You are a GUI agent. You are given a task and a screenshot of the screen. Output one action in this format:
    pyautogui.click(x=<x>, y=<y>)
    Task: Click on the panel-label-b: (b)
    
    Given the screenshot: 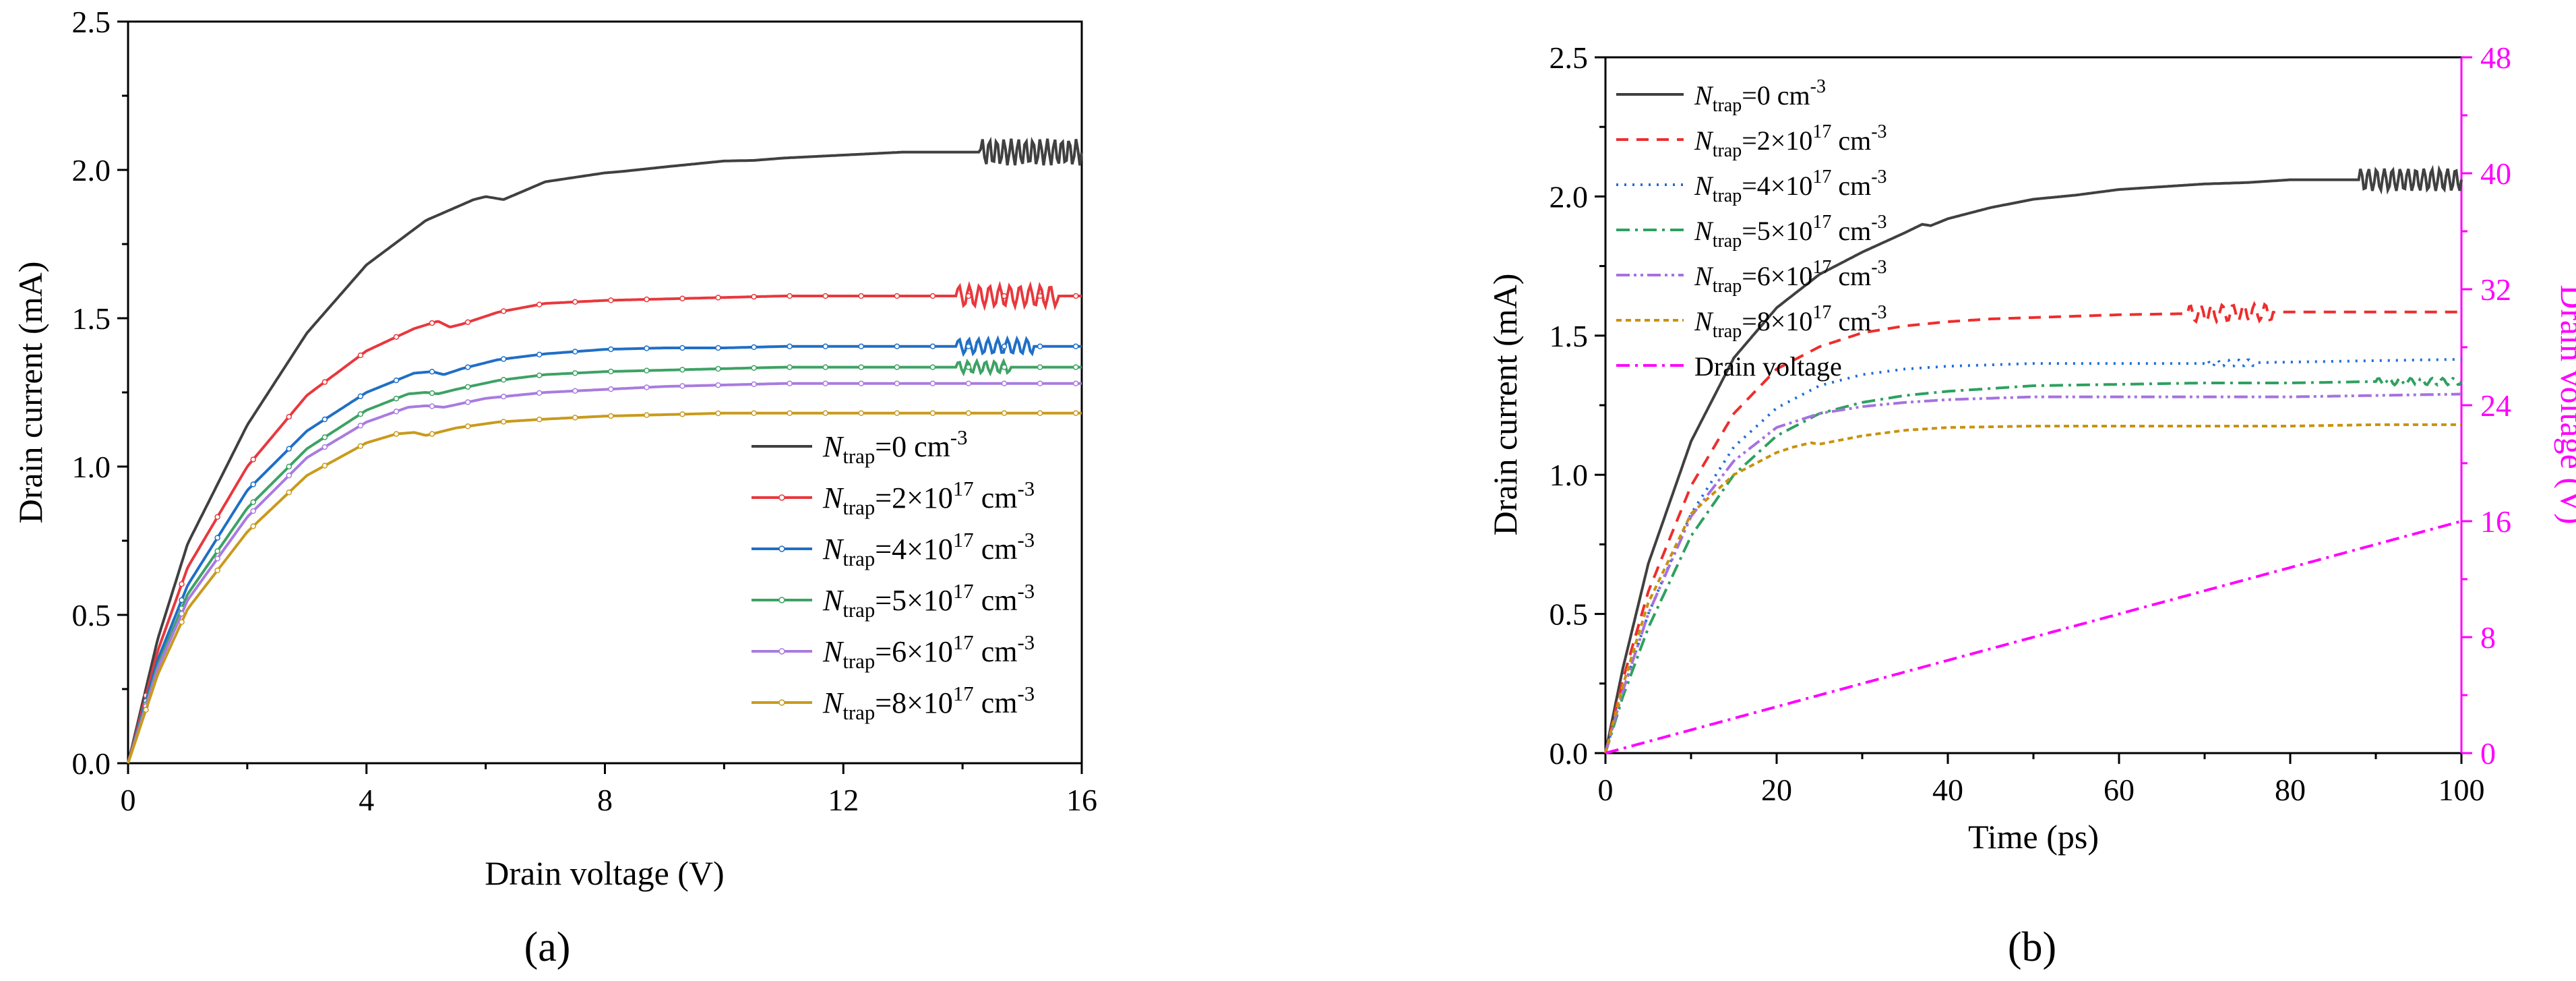 What is the action you would take?
    pyautogui.click(x=2032, y=947)
    